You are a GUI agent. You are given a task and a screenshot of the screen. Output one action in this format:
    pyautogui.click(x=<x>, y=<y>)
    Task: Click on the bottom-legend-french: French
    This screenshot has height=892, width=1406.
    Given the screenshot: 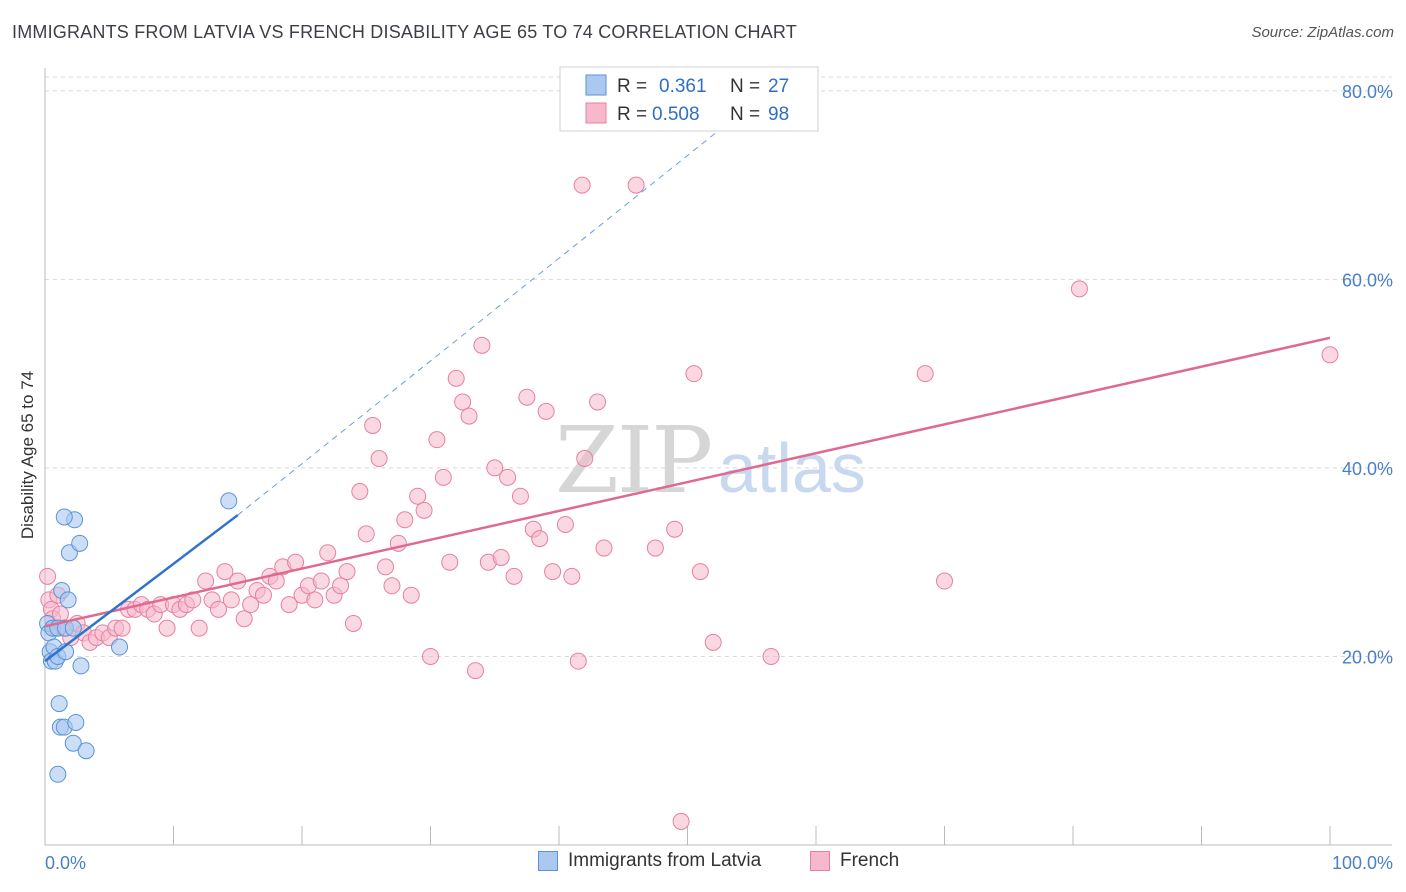 What is the action you would take?
    pyautogui.click(x=854, y=861)
    